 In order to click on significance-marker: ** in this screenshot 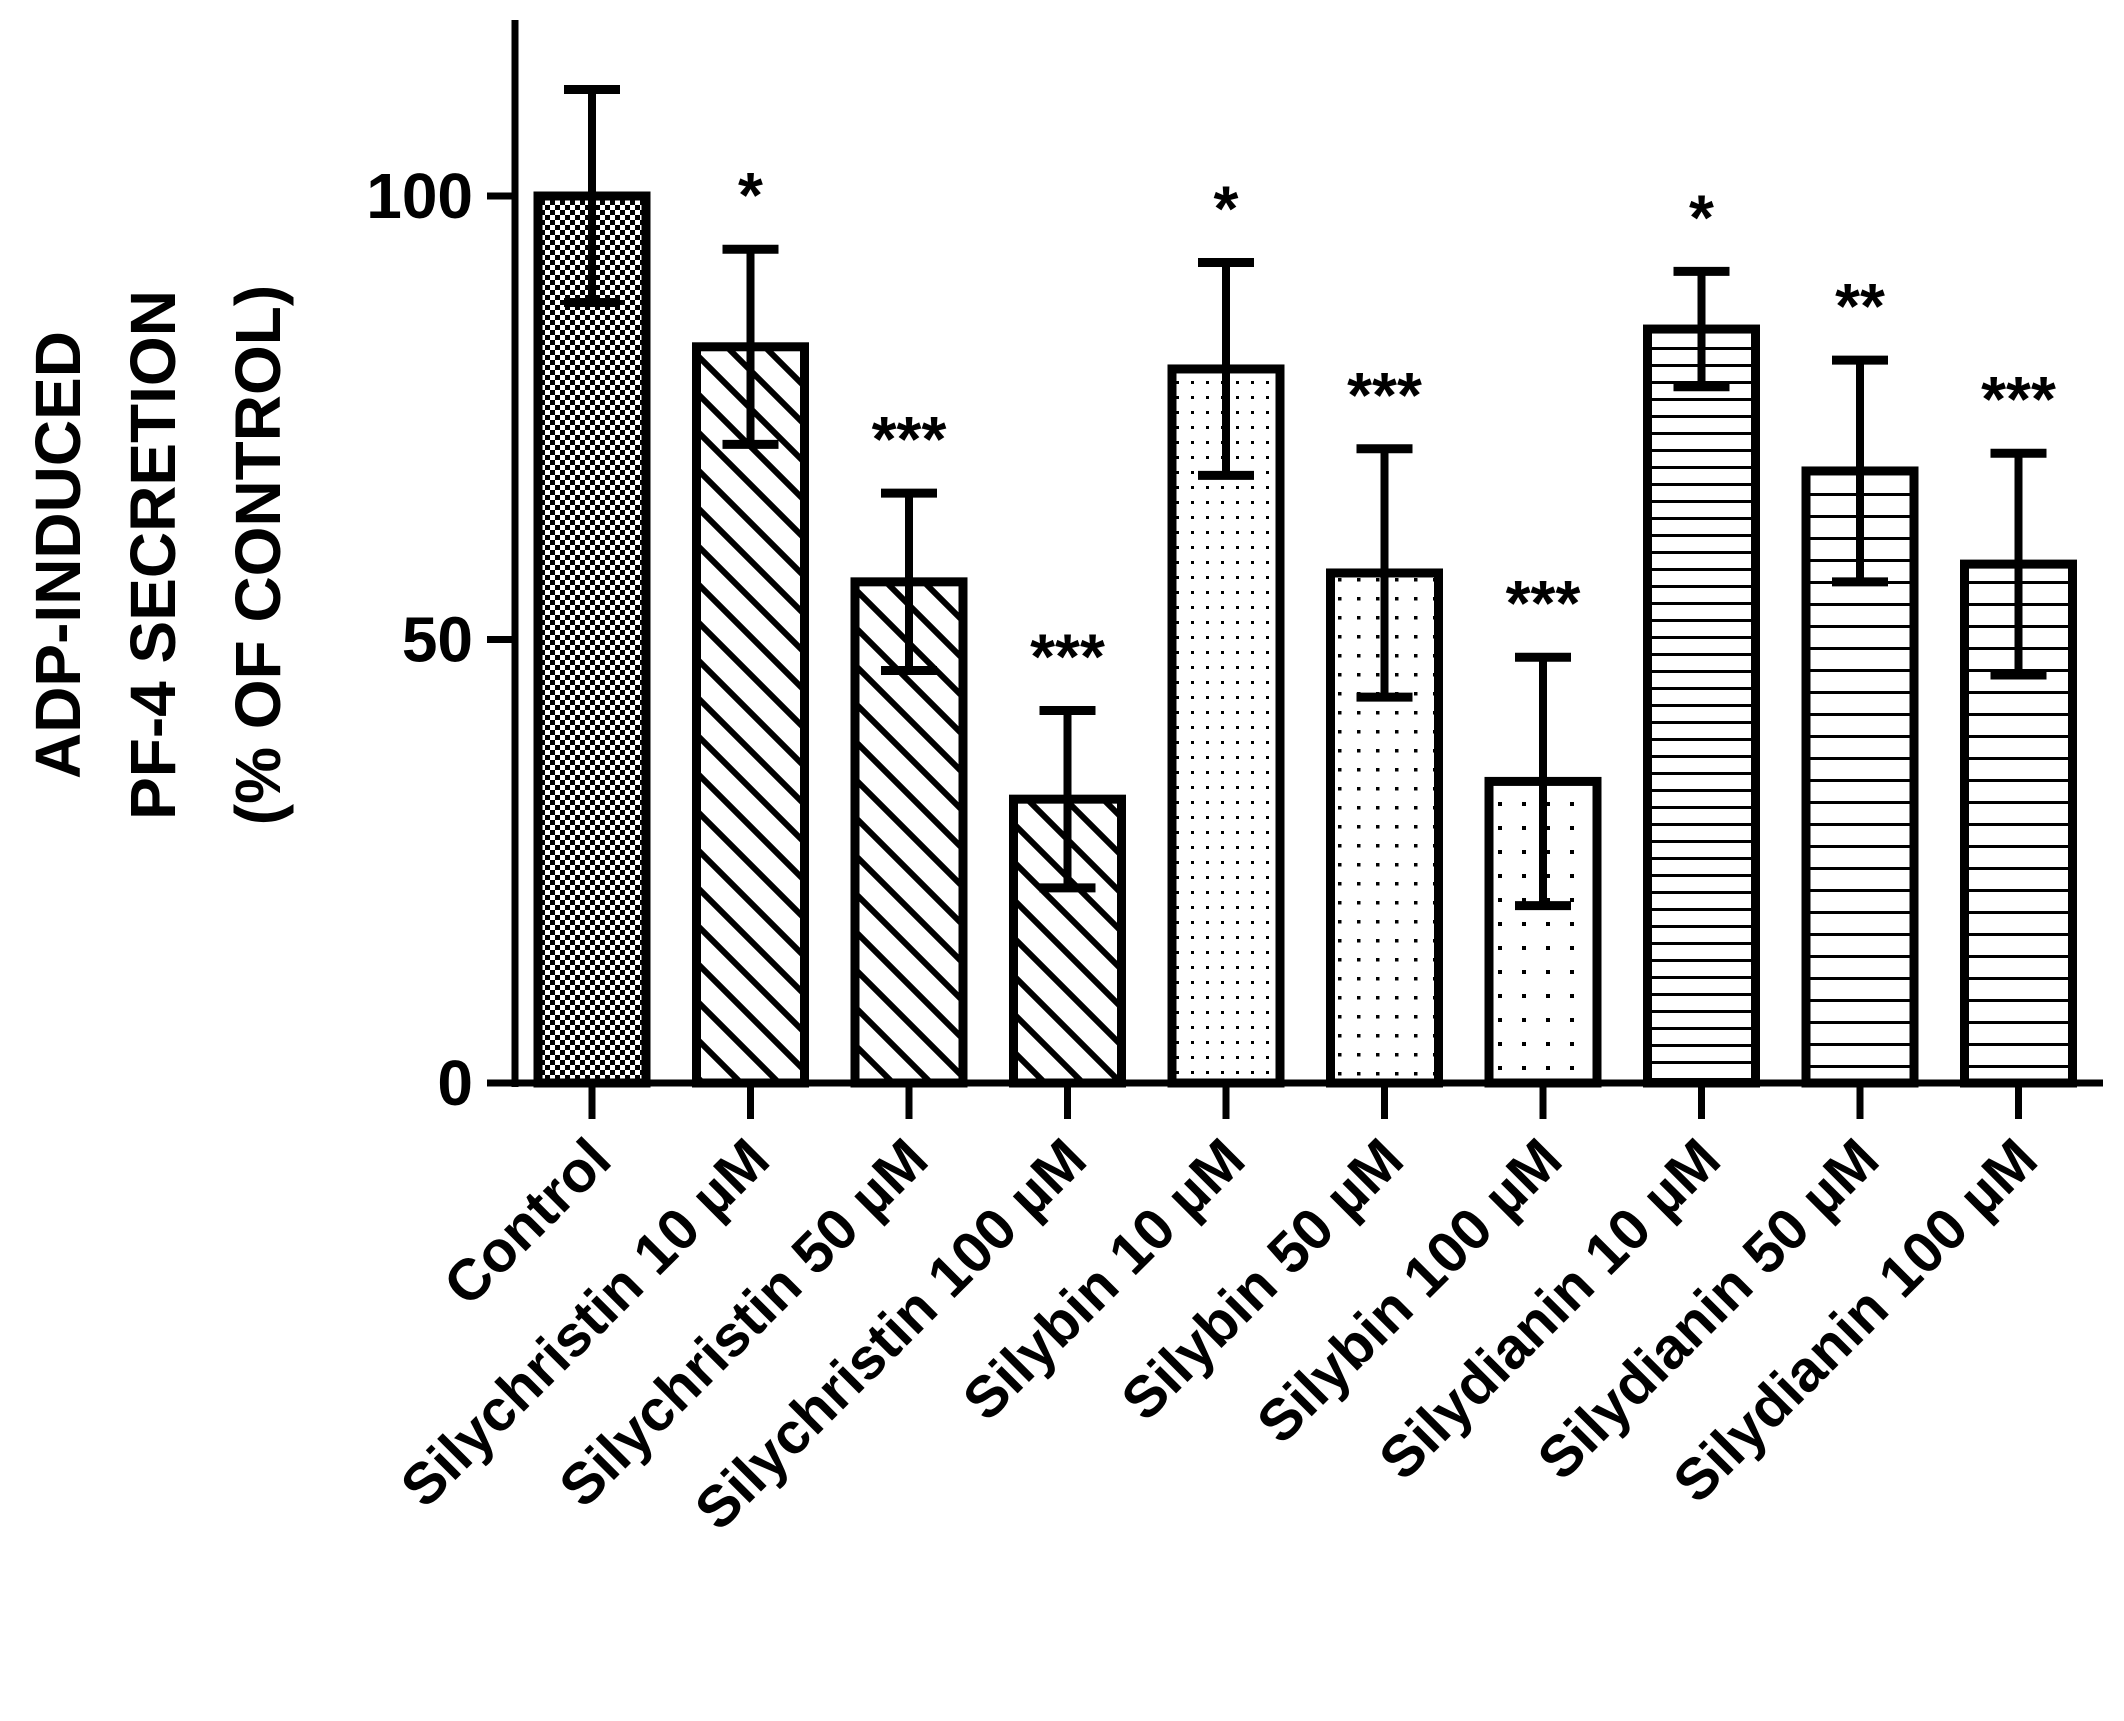, I will do `click(1860, 306)`.